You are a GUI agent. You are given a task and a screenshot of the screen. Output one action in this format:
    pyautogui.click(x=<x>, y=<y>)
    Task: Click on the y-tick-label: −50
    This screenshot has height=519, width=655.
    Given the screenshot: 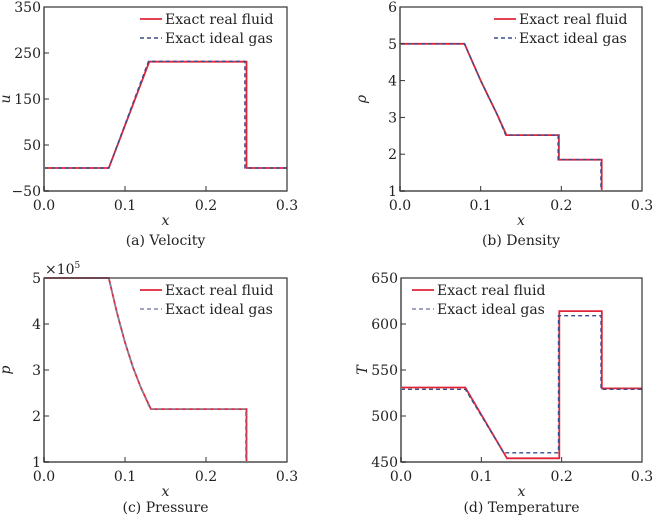 What is the action you would take?
    pyautogui.click(x=26, y=192)
    